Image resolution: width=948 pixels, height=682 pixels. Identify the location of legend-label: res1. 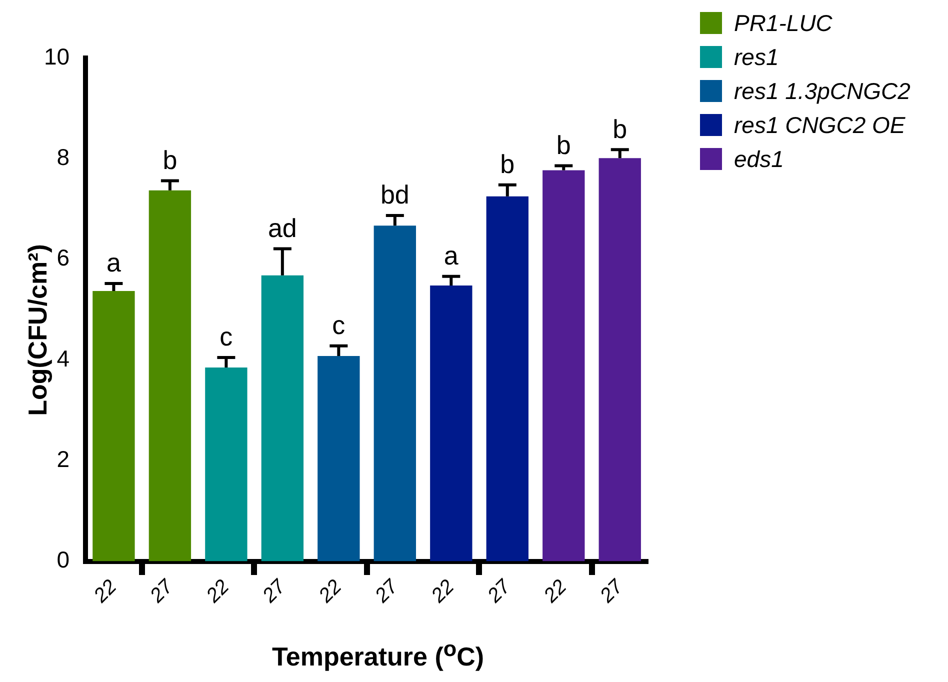
(756, 57).